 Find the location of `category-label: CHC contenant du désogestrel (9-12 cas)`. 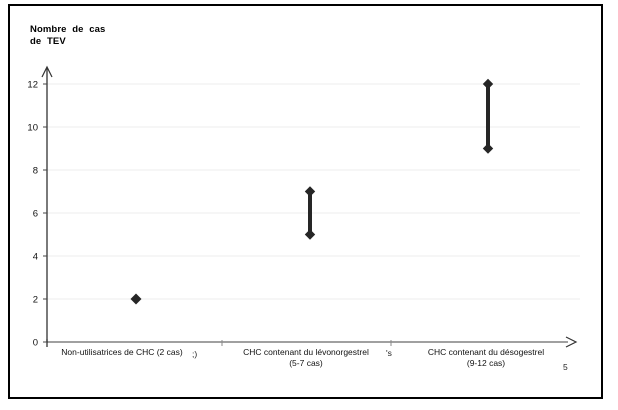

category-label: CHC contenant du désogestrel (9-12 cas) is located at coordinates (486, 357).